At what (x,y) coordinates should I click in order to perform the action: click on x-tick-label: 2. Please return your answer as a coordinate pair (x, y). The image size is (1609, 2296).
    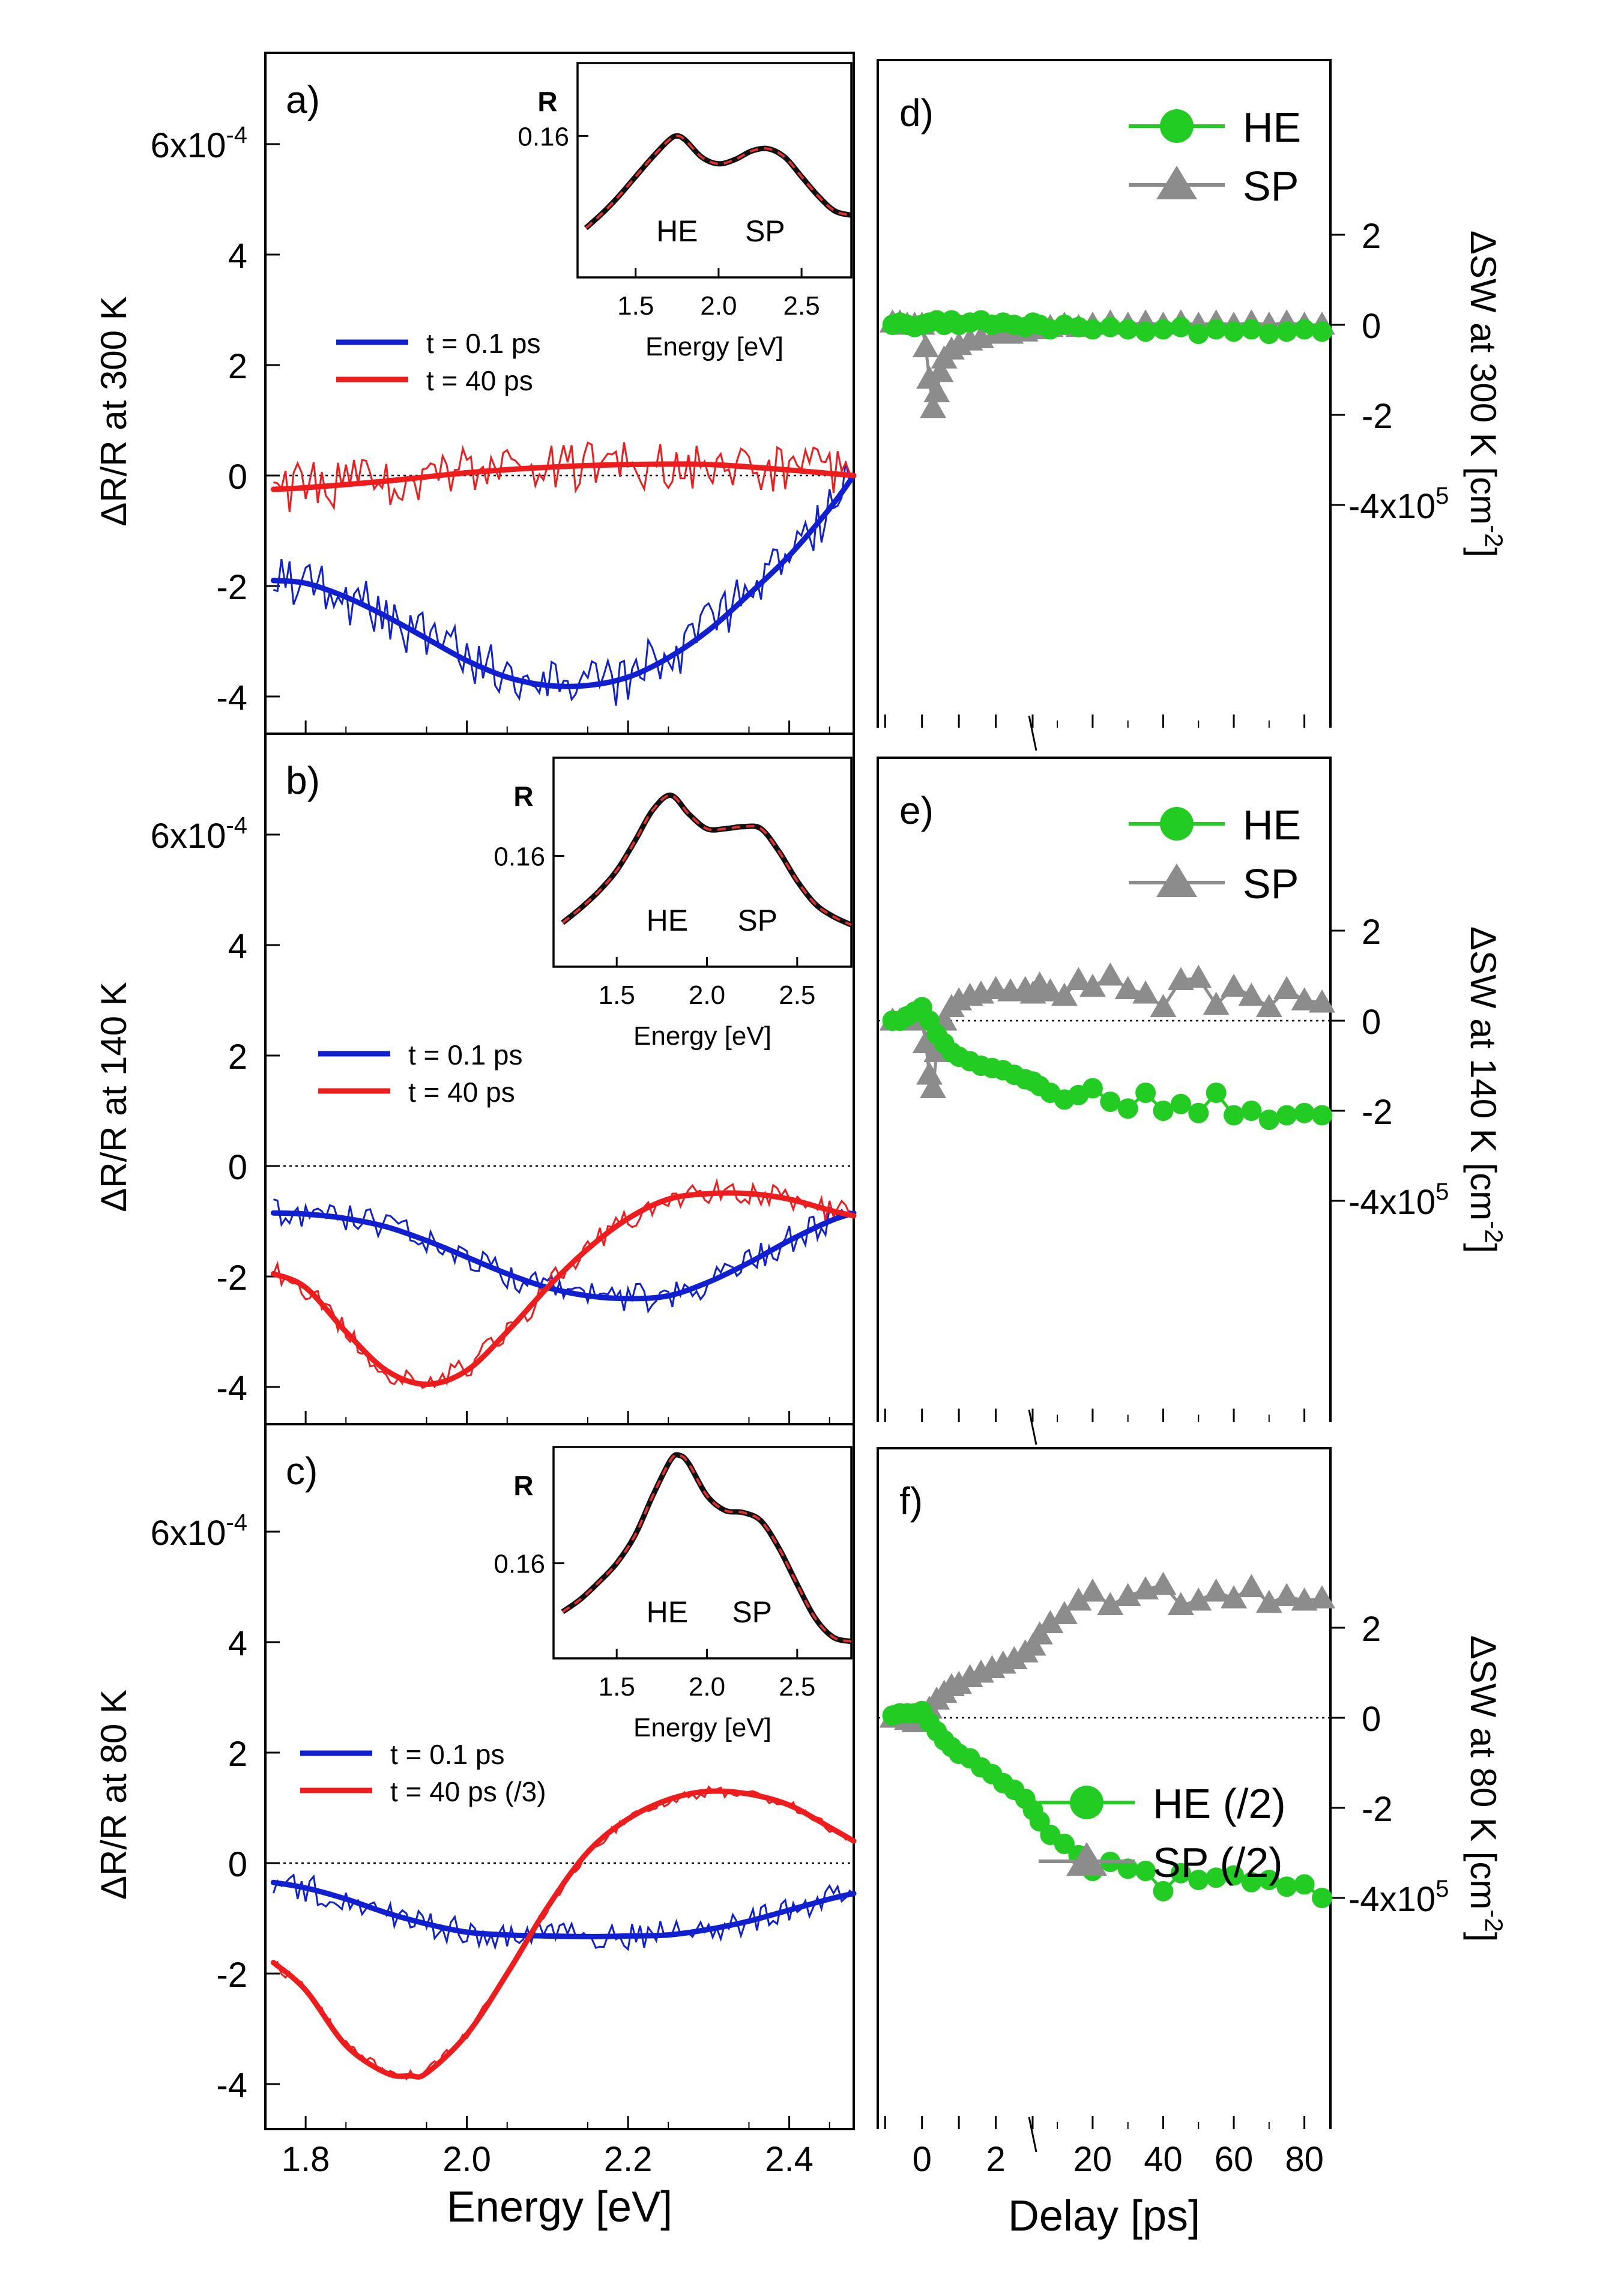
    Looking at the image, I should click on (996, 2160).